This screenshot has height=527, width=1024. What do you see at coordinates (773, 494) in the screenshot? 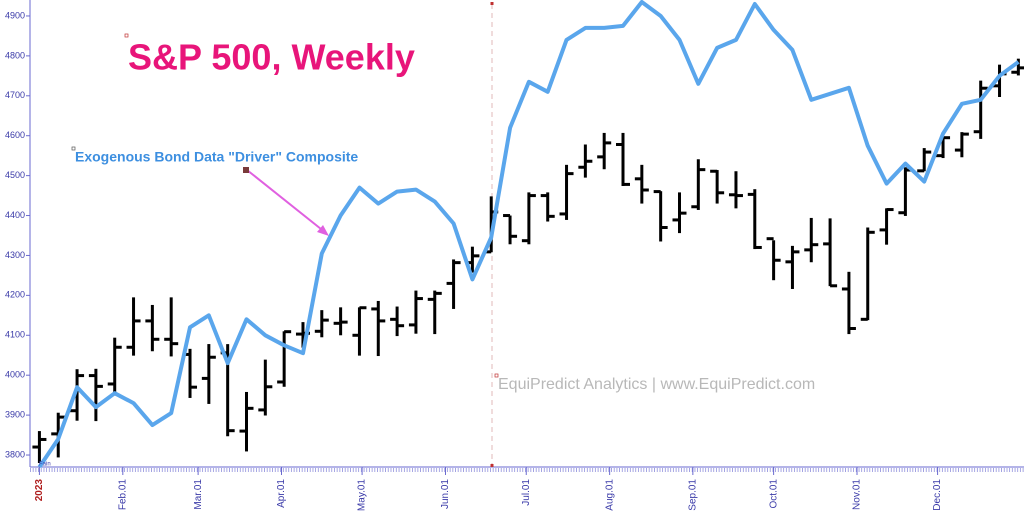
I see `x-tick-label: Oct.01` at bounding box center [773, 494].